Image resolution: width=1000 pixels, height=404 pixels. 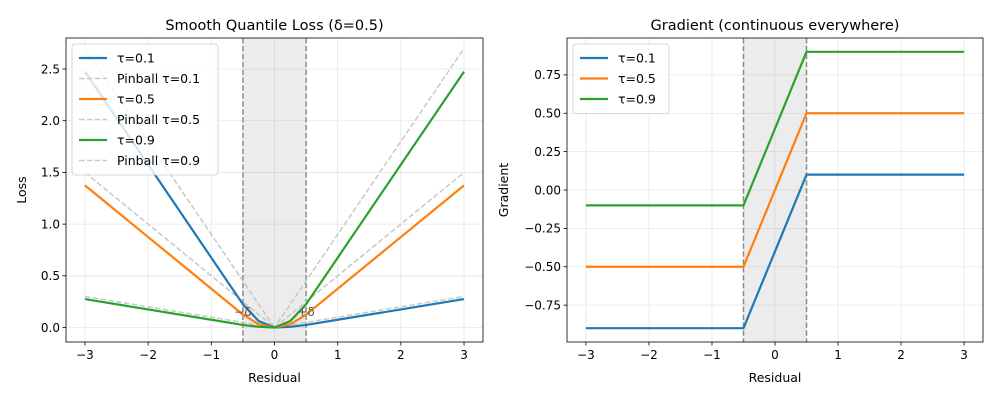 What do you see at coordinates (50, 276) in the screenshot?
I see `y-tick-label: 0.5` at bounding box center [50, 276].